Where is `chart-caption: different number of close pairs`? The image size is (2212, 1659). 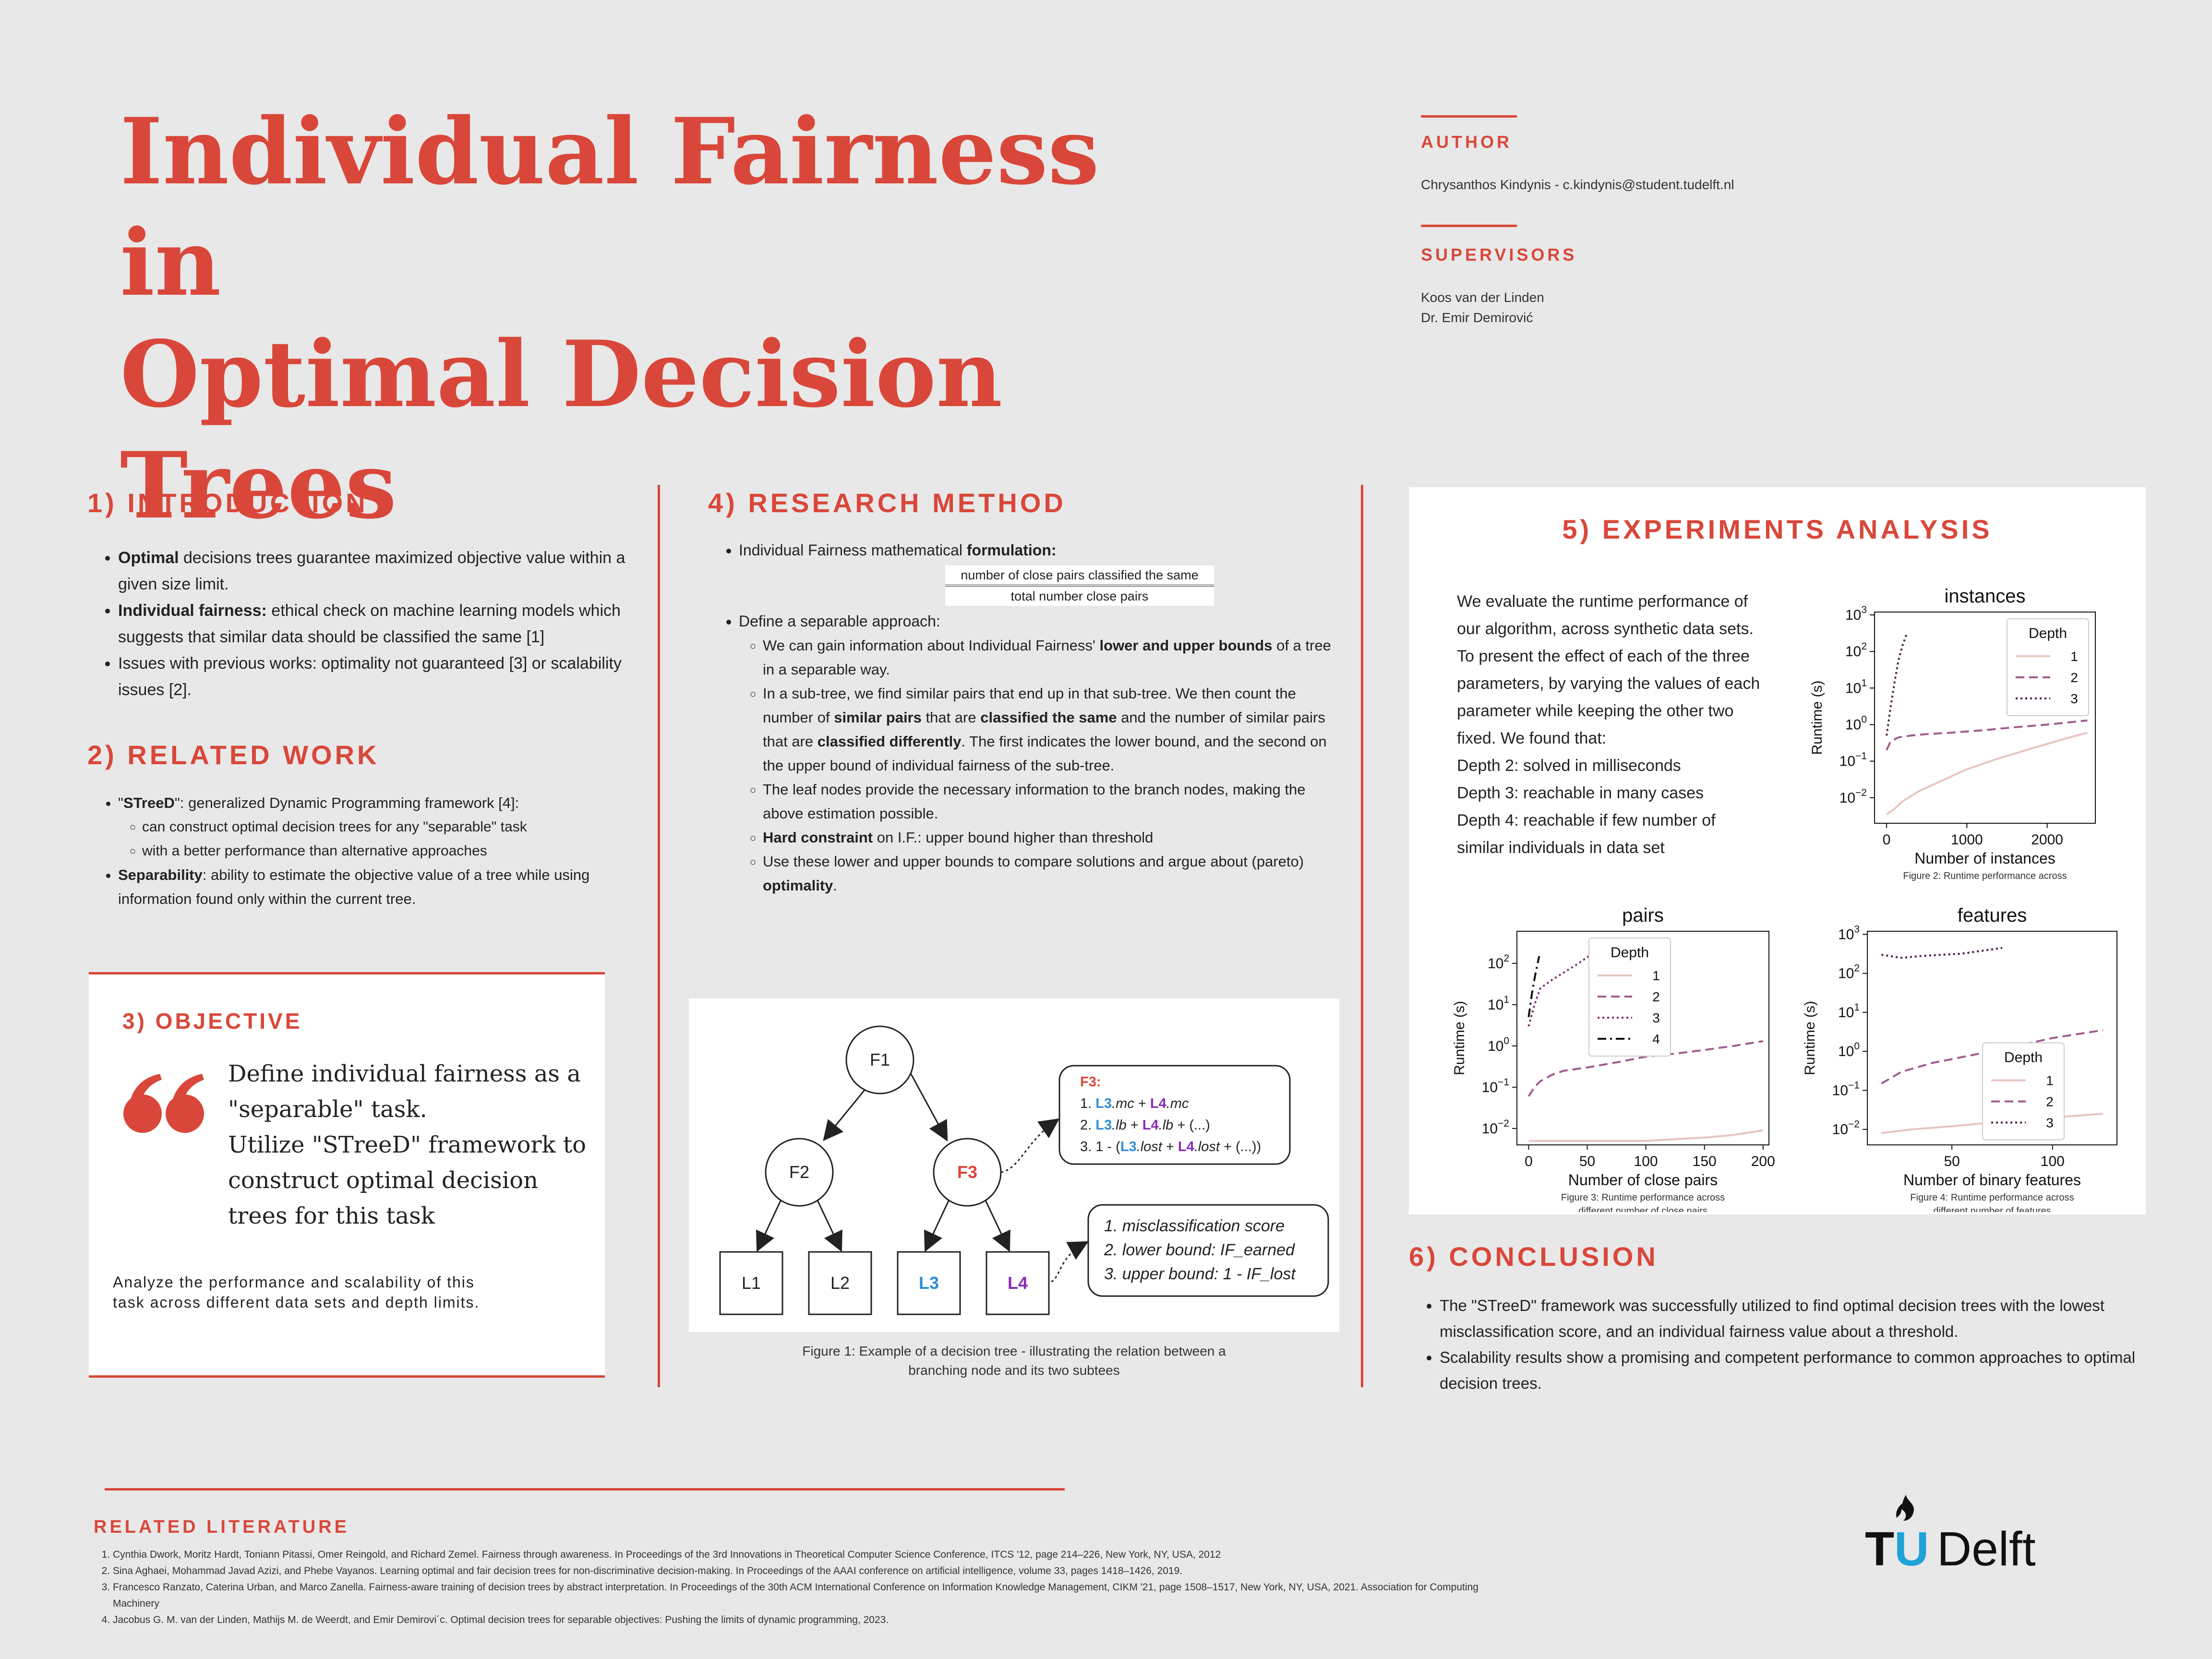 chart-caption: different number of close pairs is located at coordinates (1642, 1209).